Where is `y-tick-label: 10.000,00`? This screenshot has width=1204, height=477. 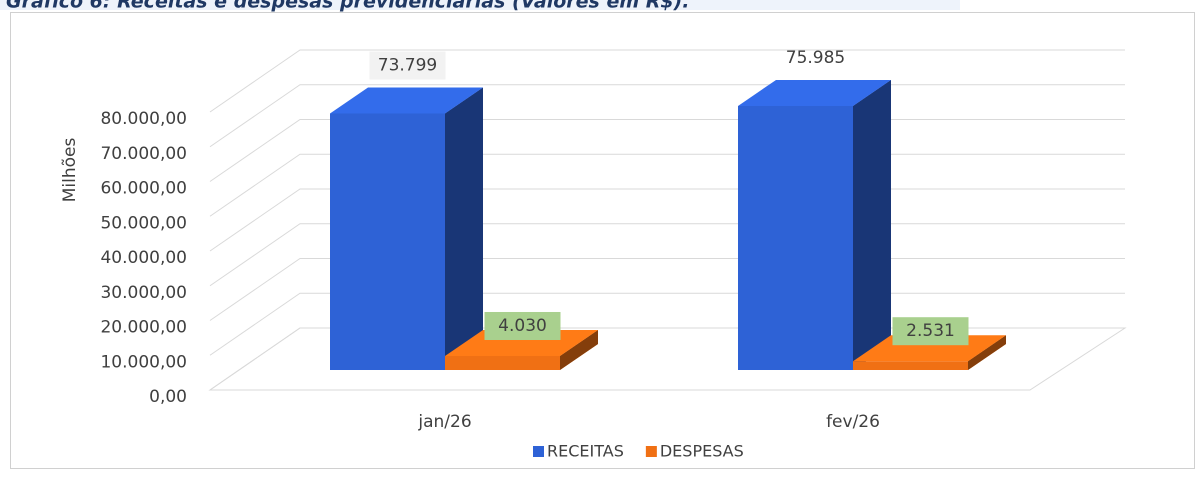
y-tick-label: 10.000,00 is located at coordinates (143, 362).